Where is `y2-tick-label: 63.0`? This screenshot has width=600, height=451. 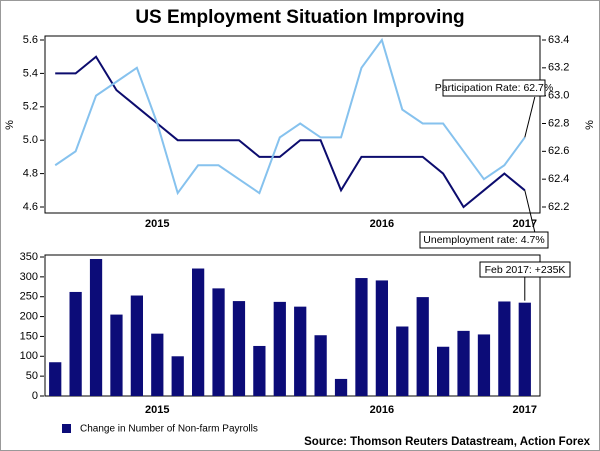 y2-tick-label: 63.0 is located at coordinates (558, 96).